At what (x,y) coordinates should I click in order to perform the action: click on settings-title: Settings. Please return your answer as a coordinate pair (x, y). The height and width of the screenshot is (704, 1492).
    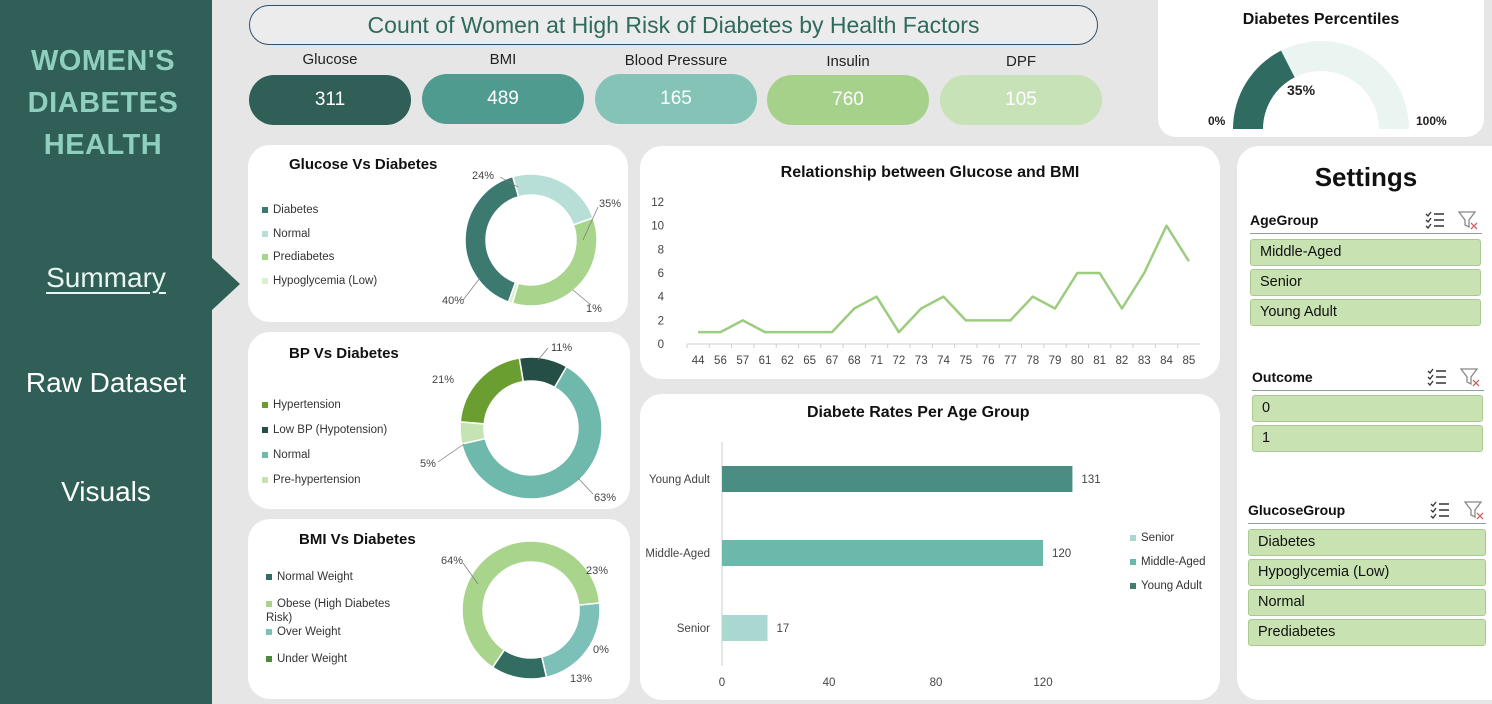
    Looking at the image, I should click on (1366, 177).